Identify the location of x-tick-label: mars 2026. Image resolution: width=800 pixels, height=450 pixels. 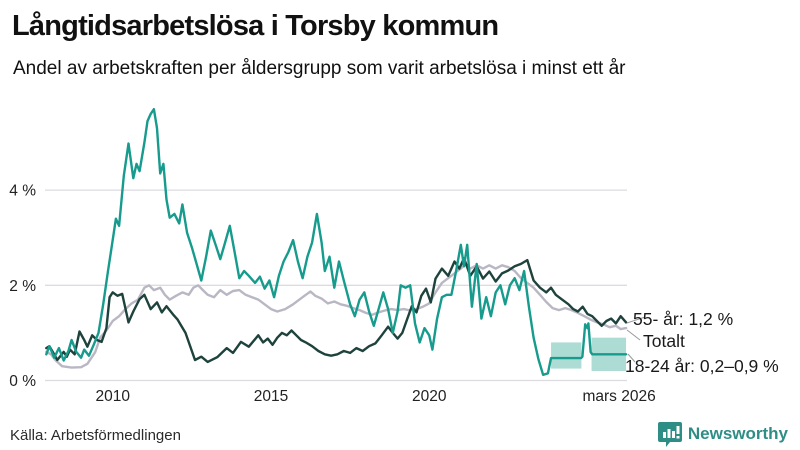
(618, 396).